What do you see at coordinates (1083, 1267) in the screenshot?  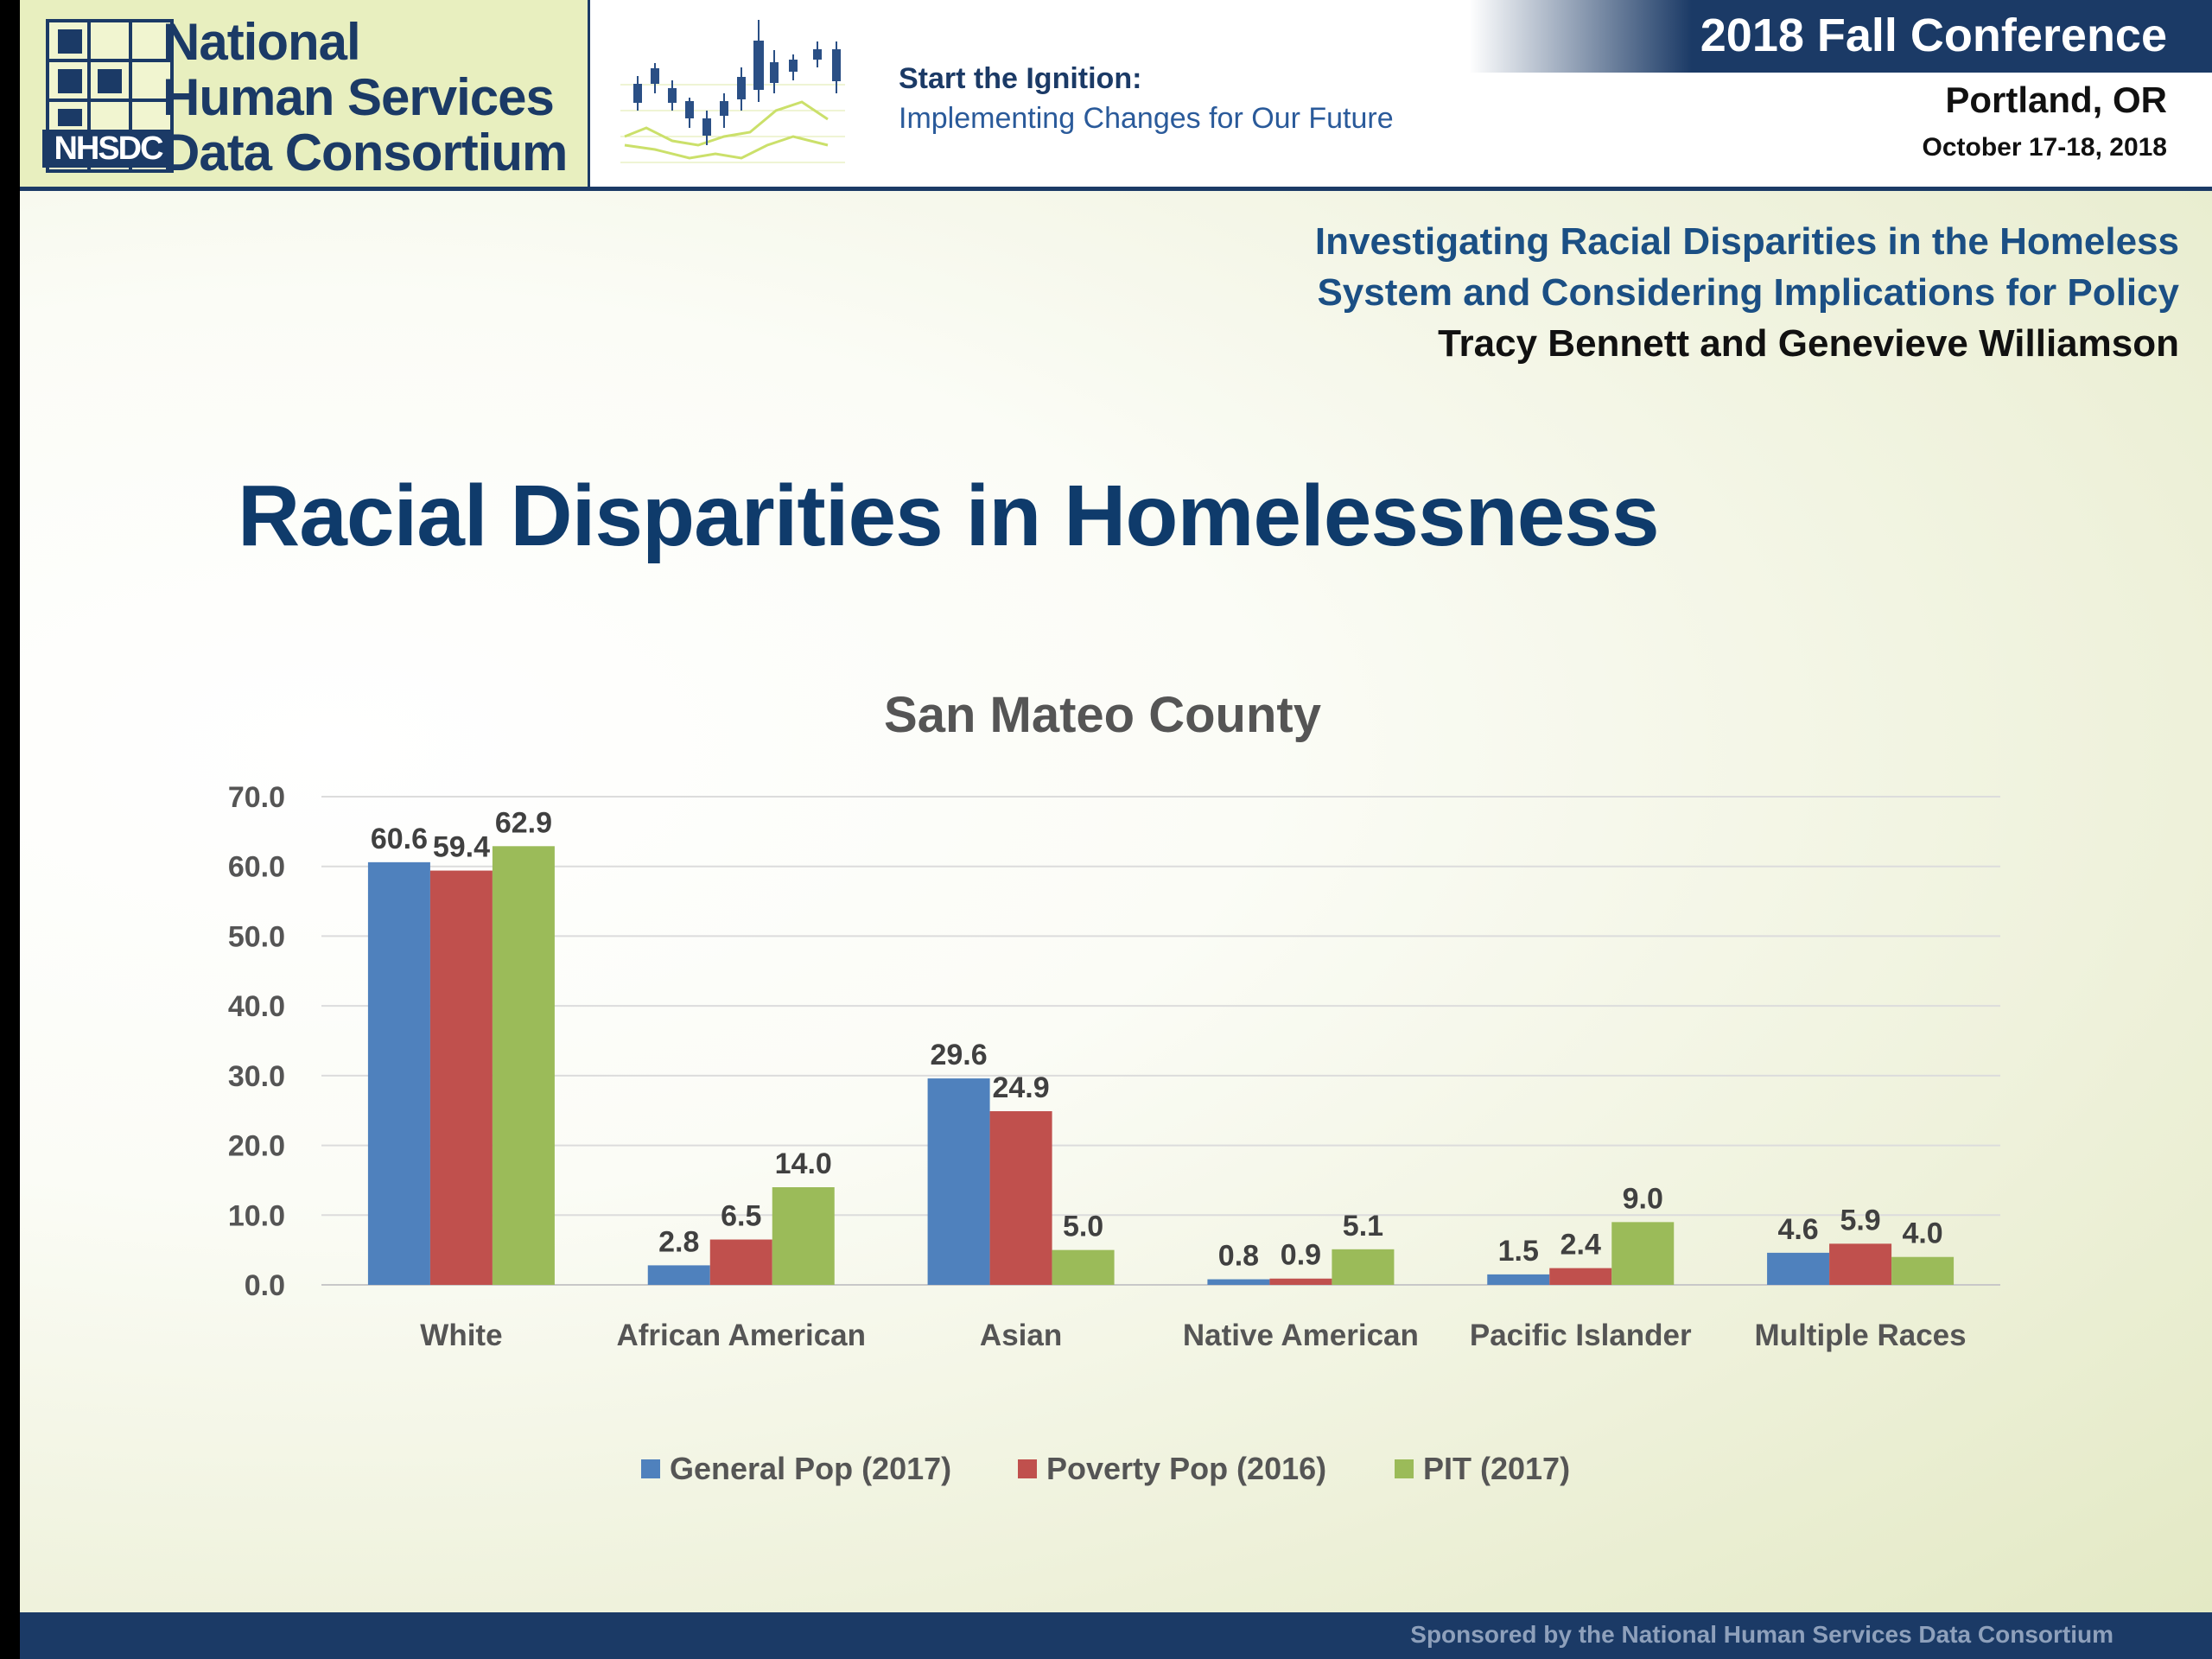 I see `bar-asian-pit-2017` at bounding box center [1083, 1267].